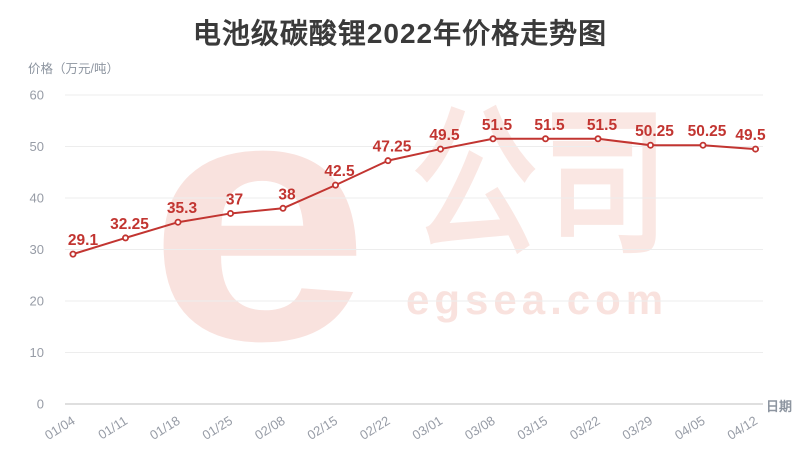 Image resolution: width=800 pixels, height=450 pixels. I want to click on x-tick-label: 04/05, so click(690, 428).